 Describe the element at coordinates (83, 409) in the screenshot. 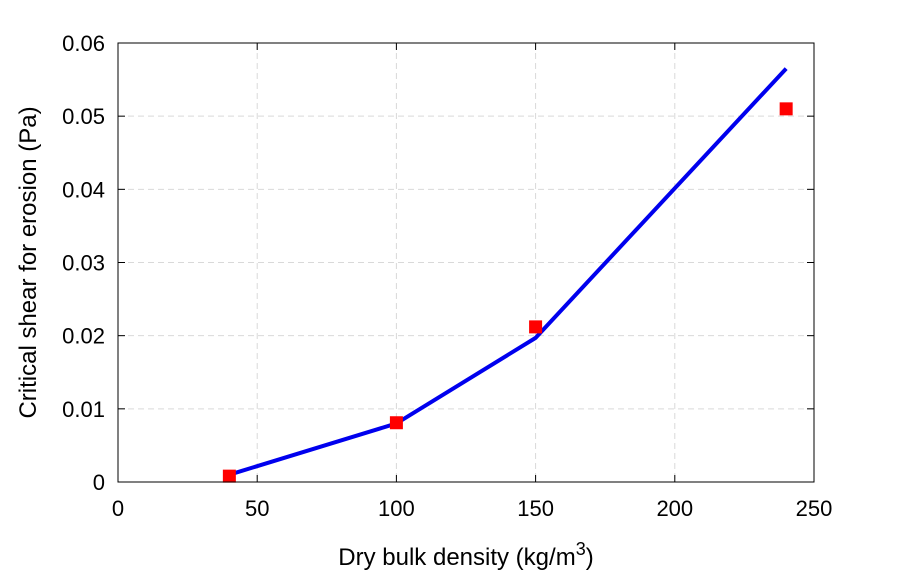

I see `y-tick-label: 0.01` at that location.